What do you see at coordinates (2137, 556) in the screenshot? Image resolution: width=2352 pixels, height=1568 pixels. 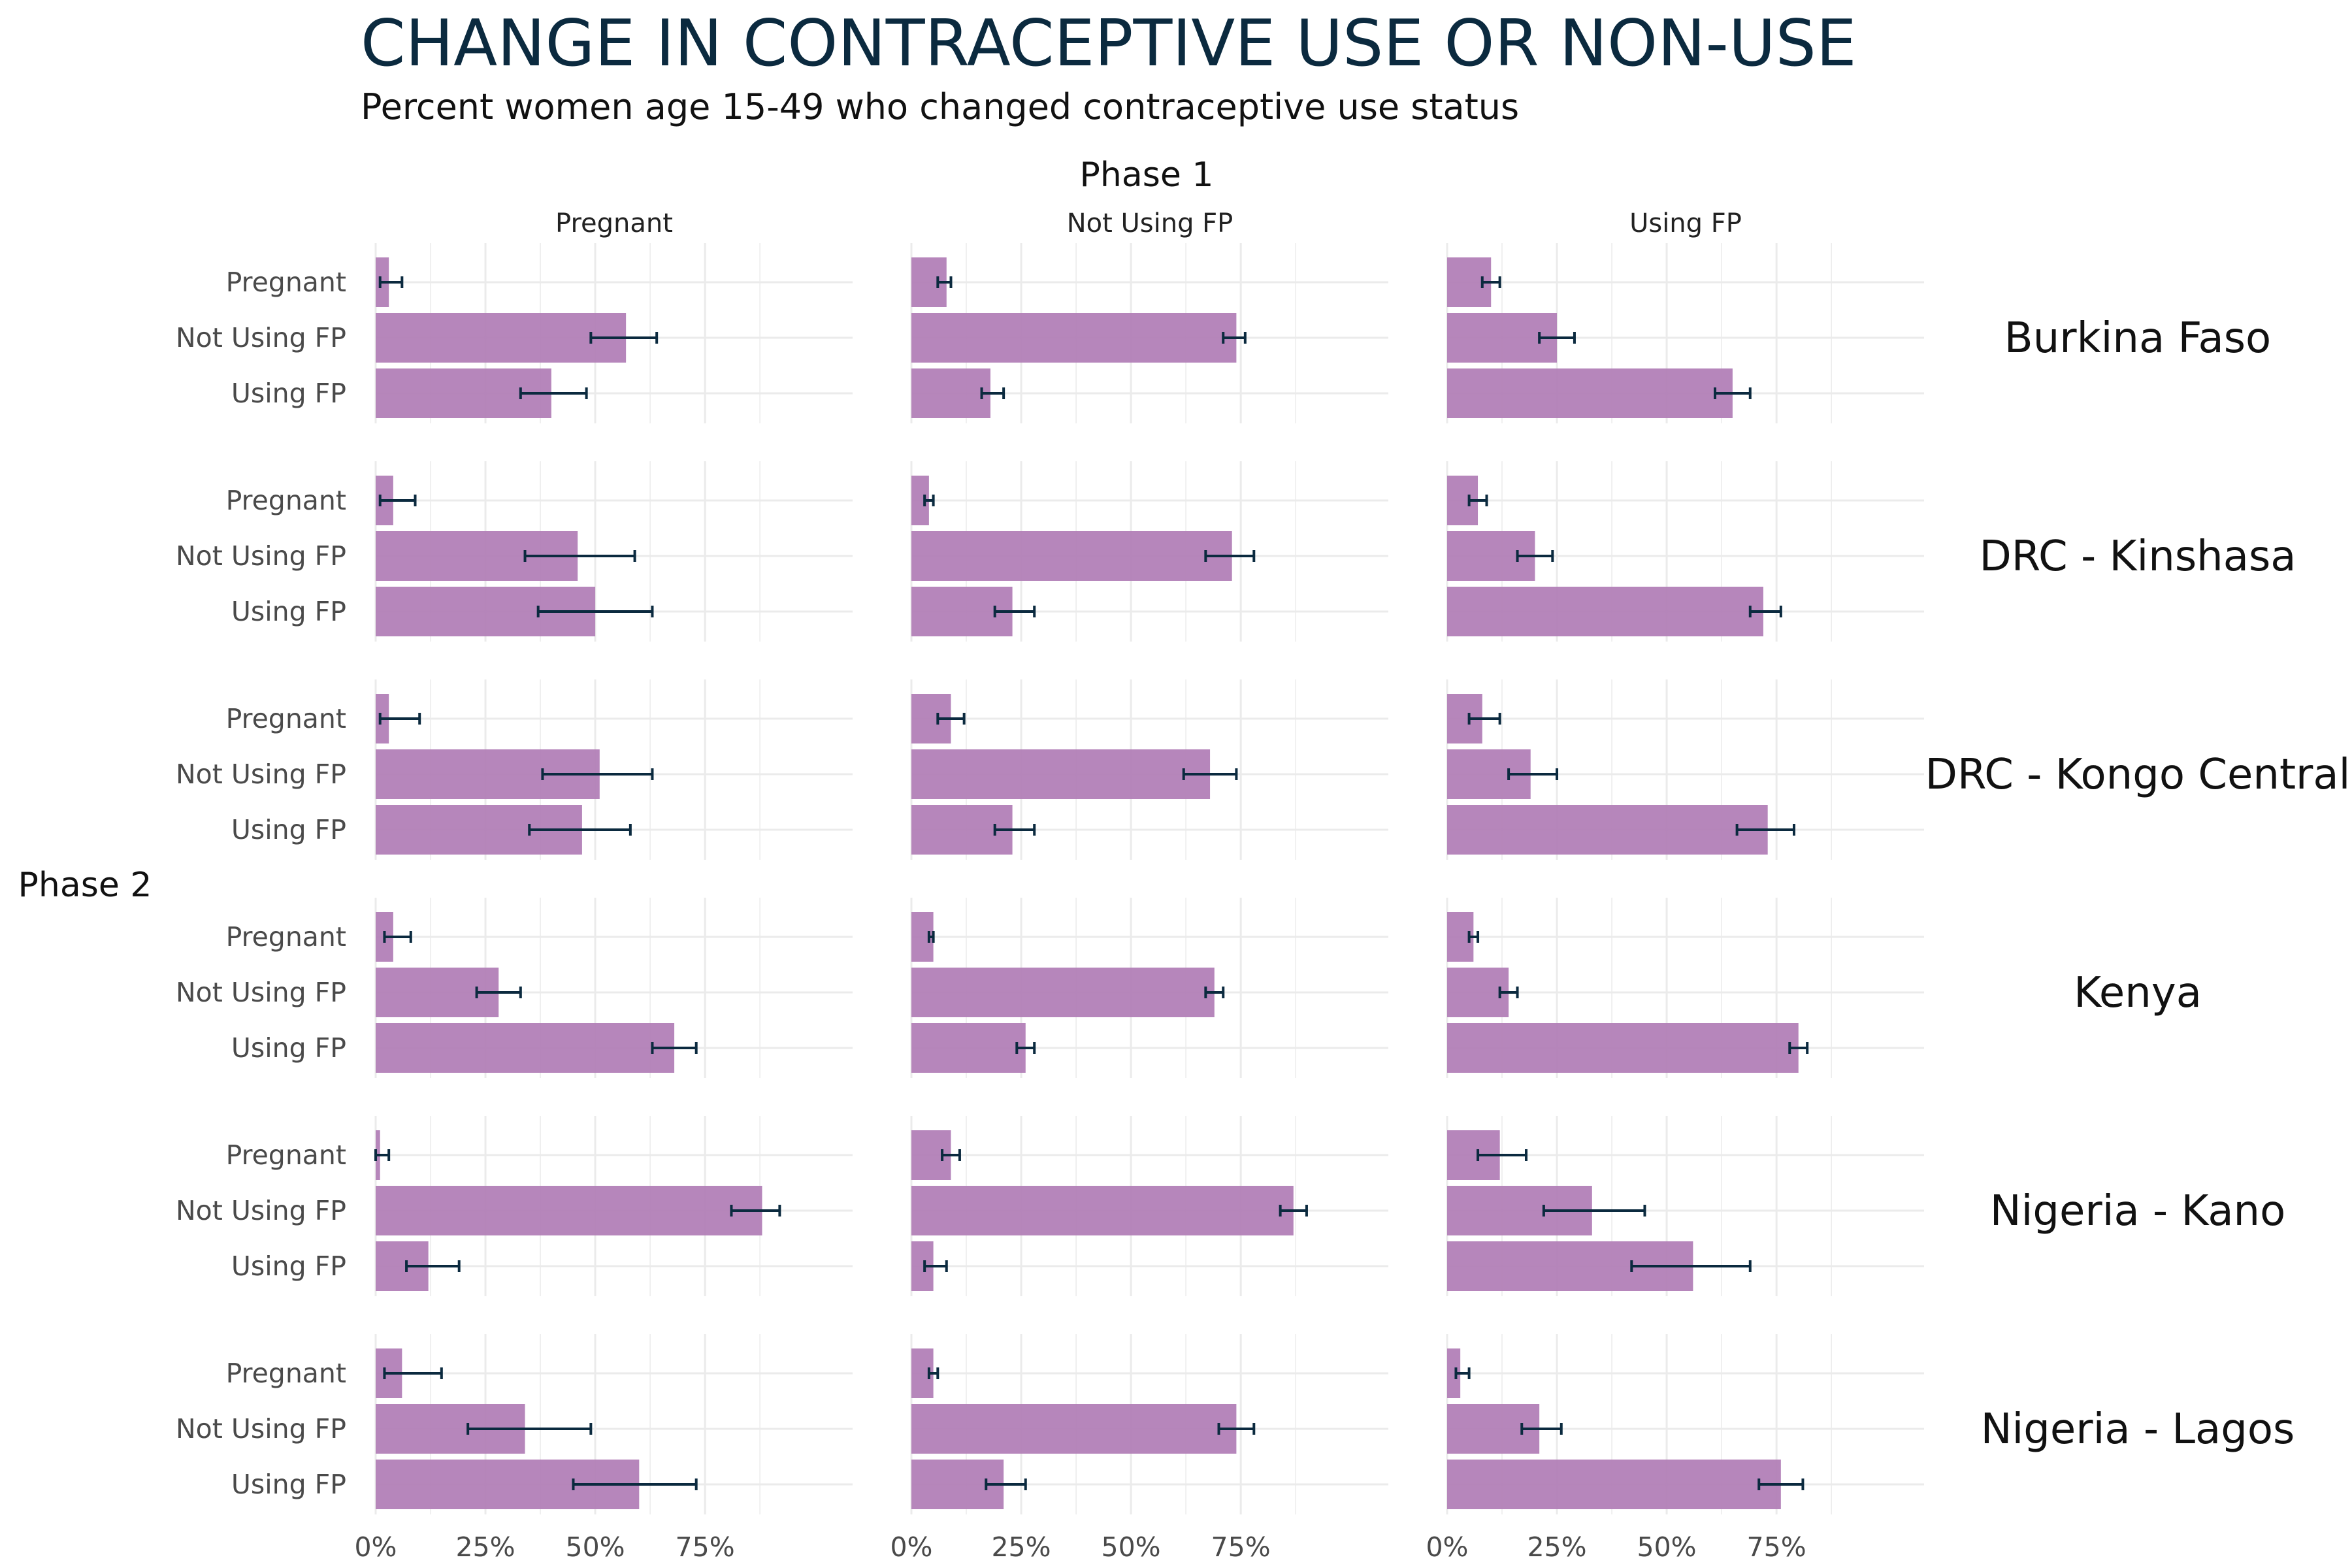 I see `country-strip-label-drc-kinshasa: DRC - Kinshasa` at bounding box center [2137, 556].